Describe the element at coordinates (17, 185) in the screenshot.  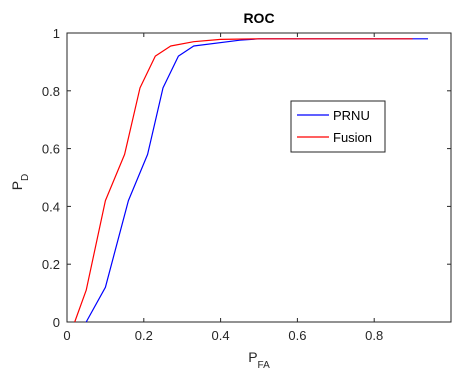
I see `y-axis-label-main: P` at that location.